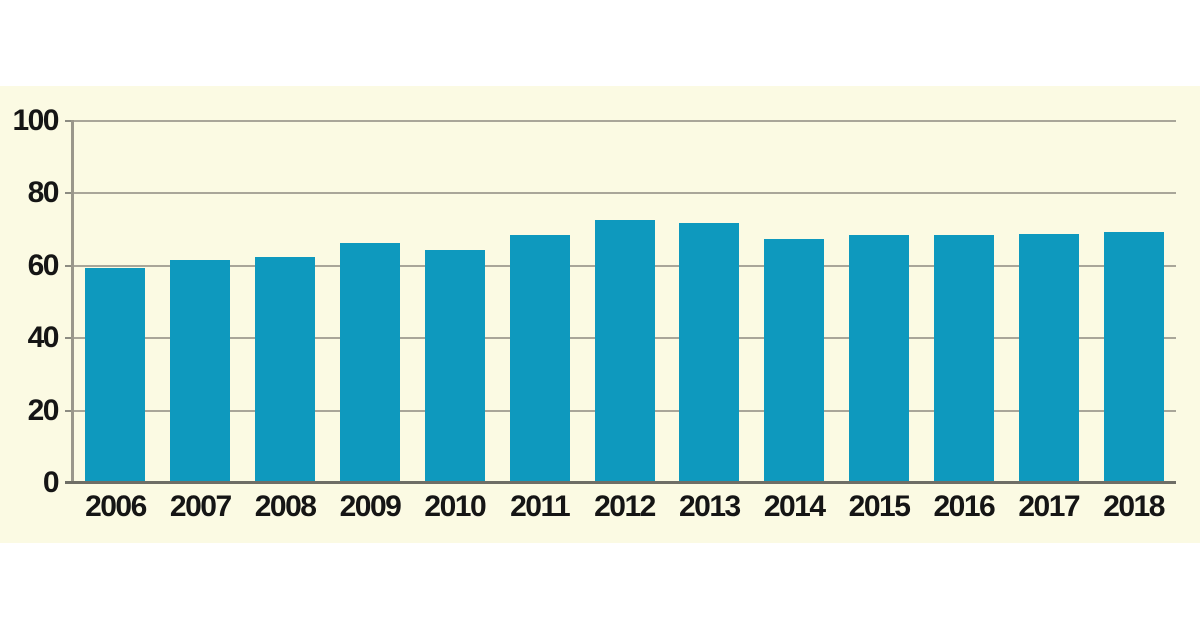  What do you see at coordinates (43, 193) in the screenshot?
I see `y-tick-label: 80` at bounding box center [43, 193].